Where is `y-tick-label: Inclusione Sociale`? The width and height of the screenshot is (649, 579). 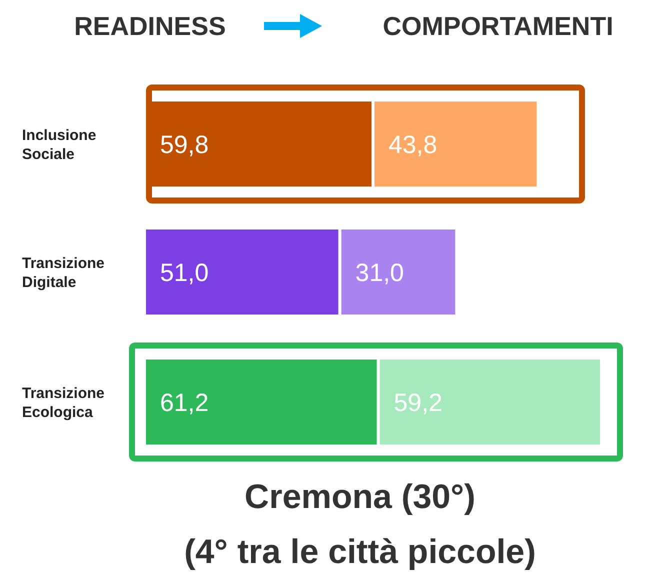 y-tick-label: Inclusione Sociale is located at coordinates (59, 145).